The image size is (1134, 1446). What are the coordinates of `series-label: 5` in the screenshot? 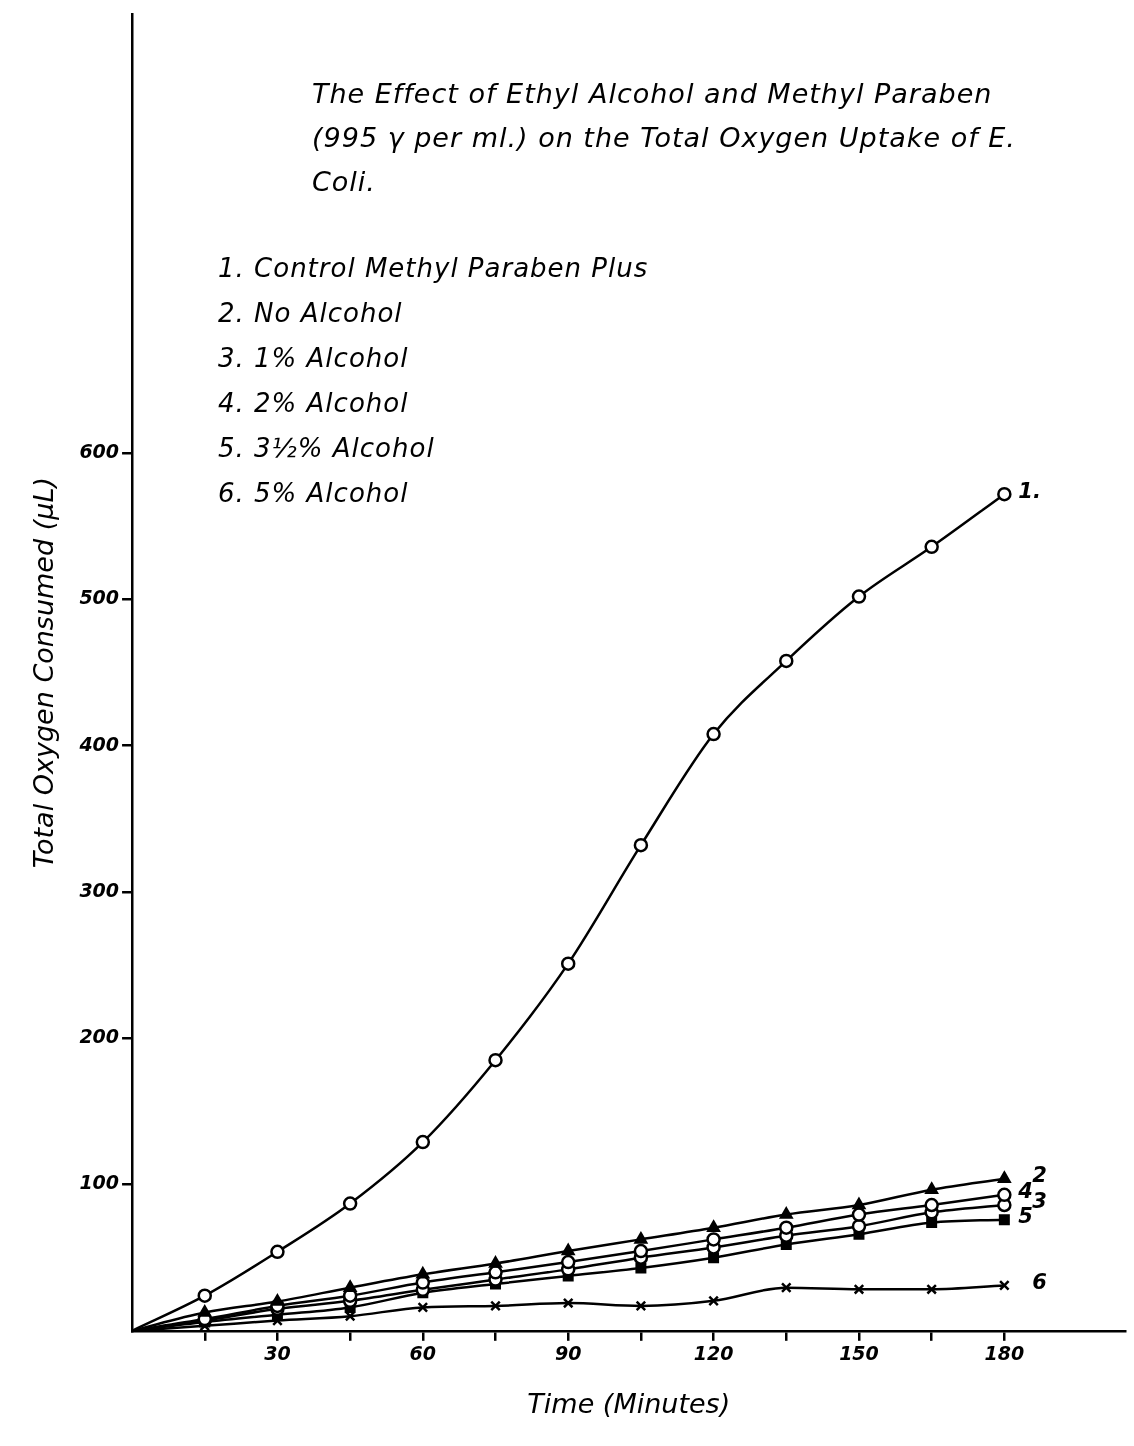 It's located at (1025, 1216).